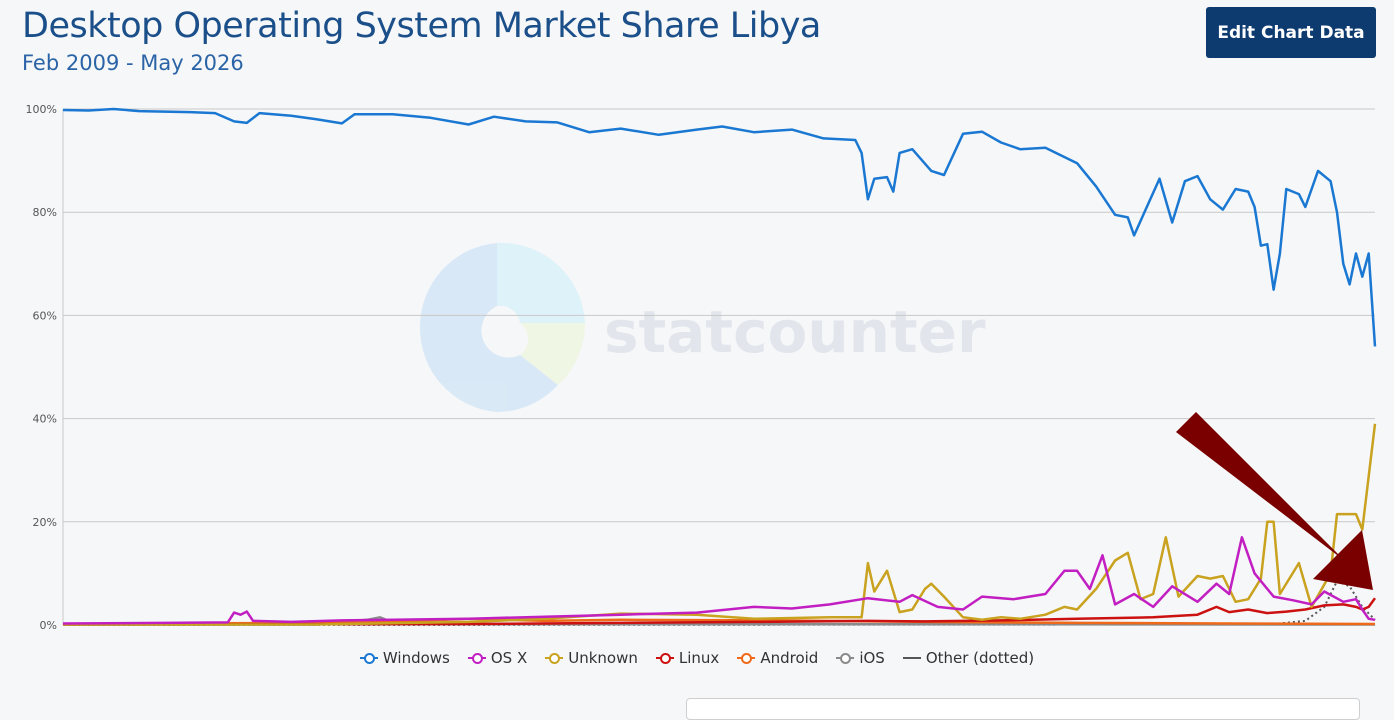 This screenshot has height=720, width=1394. What do you see at coordinates (45, 212) in the screenshot?
I see `y-tick-label: 80%` at bounding box center [45, 212].